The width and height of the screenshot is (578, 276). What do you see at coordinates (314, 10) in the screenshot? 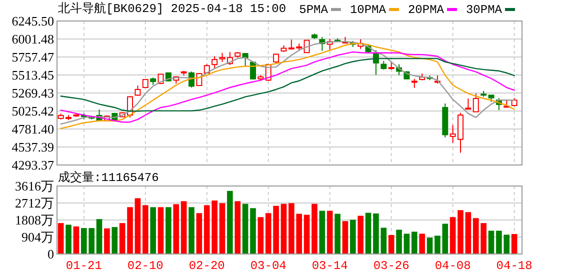
I see `legend-label: 5PMA` at bounding box center [314, 10].